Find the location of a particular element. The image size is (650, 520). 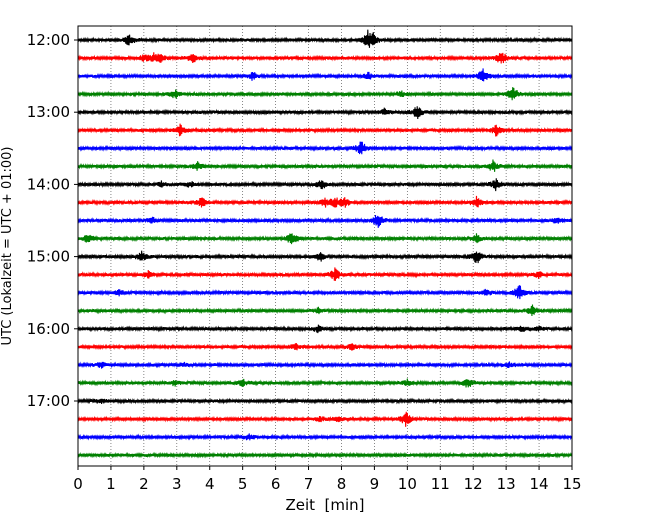

x-tick-label: 11 is located at coordinates (440, 484).